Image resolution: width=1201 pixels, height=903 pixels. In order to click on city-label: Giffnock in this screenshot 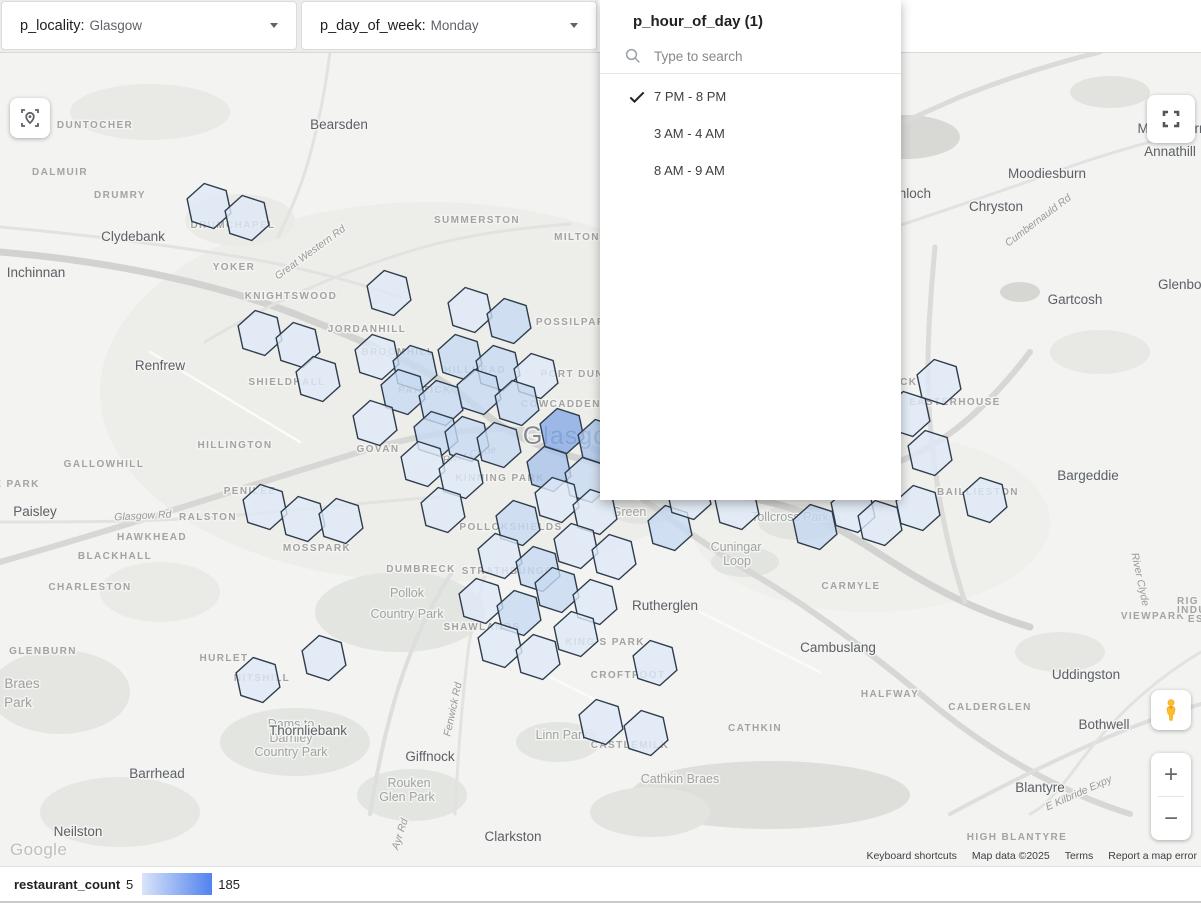, I will do `click(430, 756)`.